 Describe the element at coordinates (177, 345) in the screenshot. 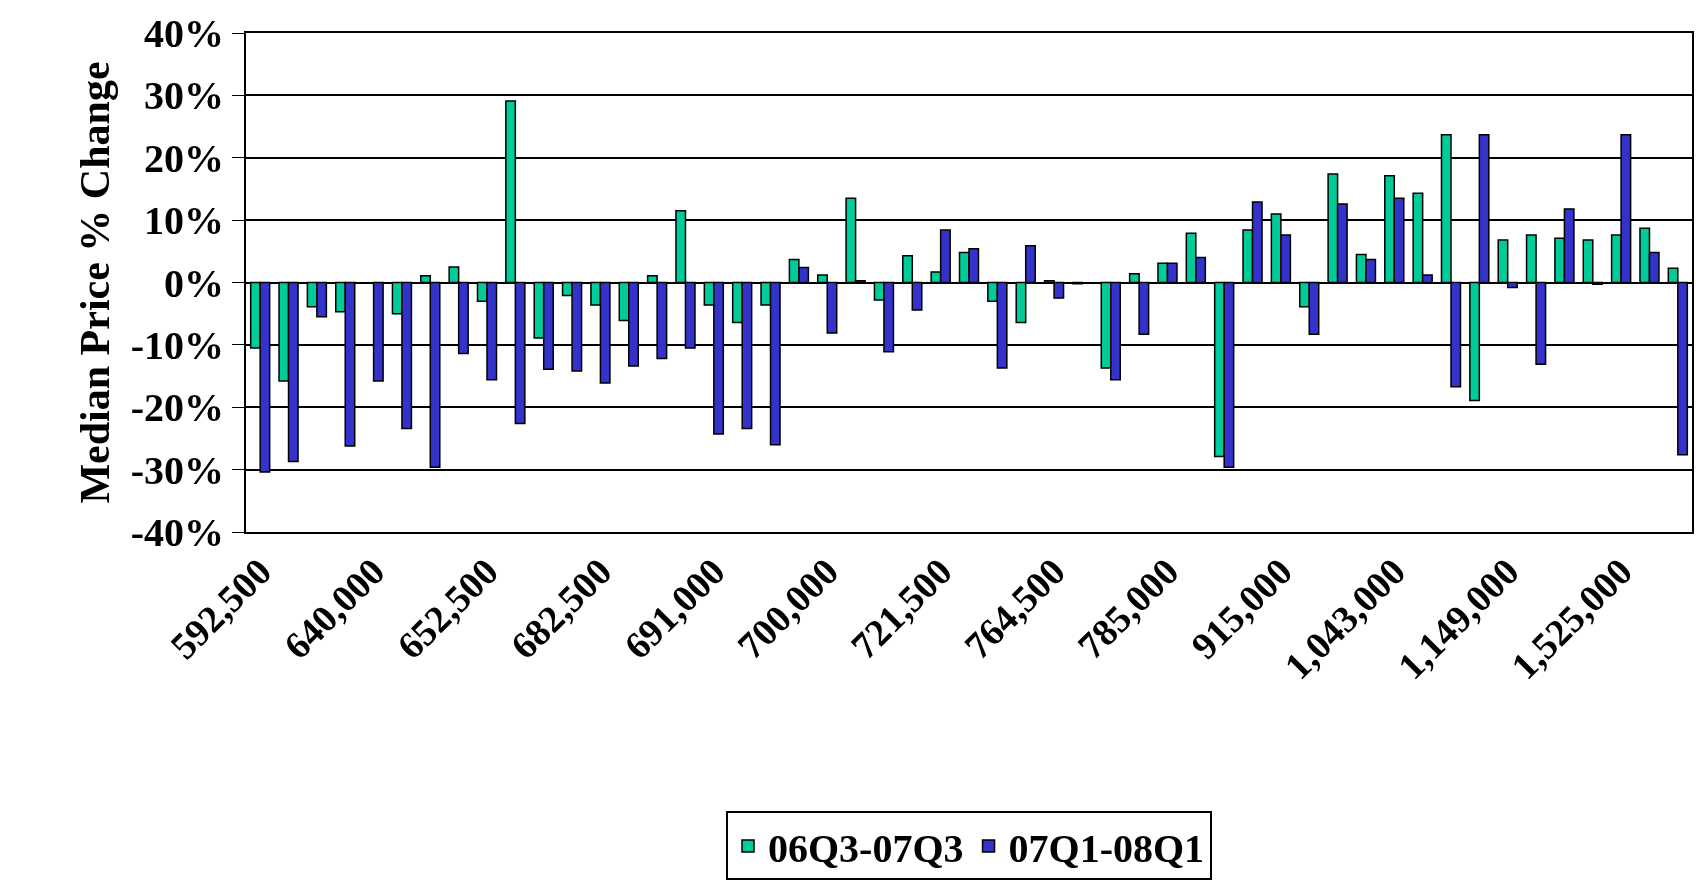

I see `y-tick-label: -10%` at that location.